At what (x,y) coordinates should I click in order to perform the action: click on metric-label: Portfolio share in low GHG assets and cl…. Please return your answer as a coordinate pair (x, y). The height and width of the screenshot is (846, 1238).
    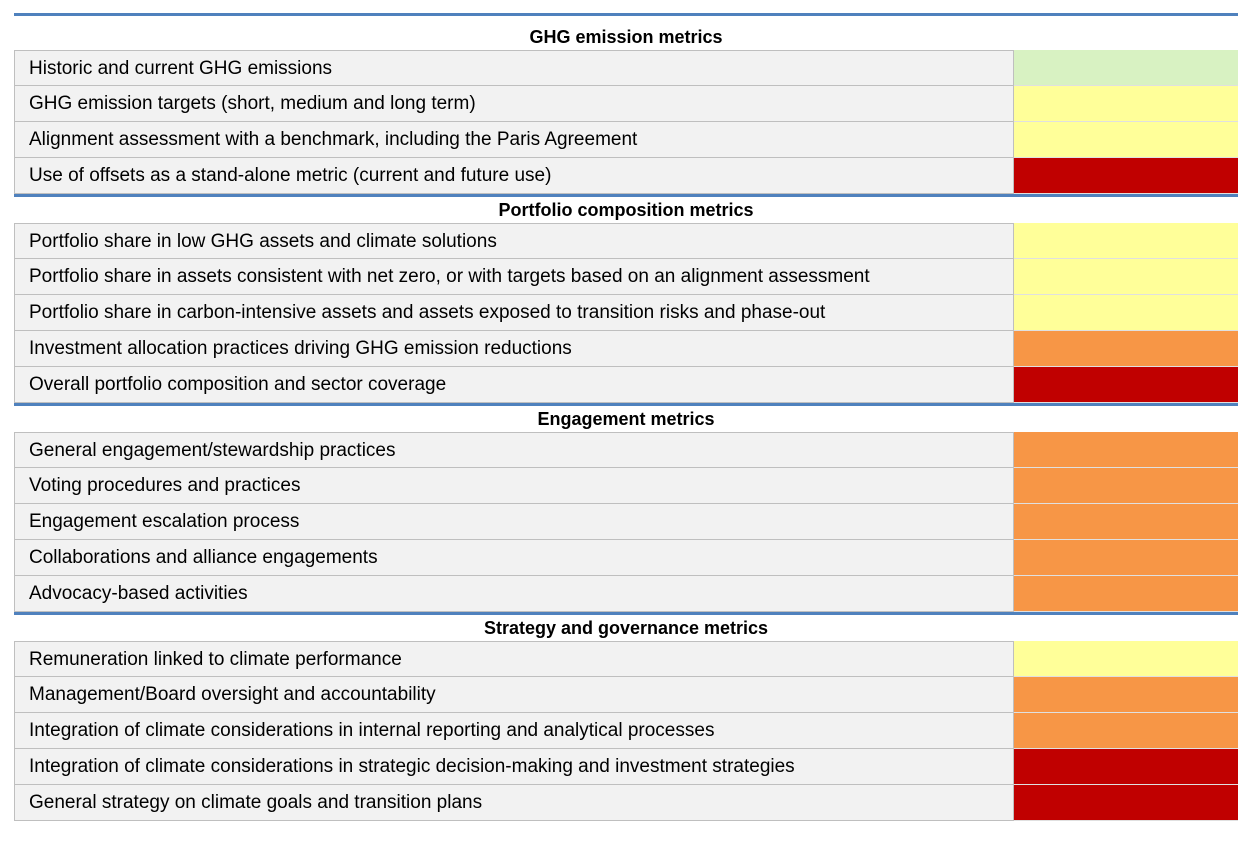
    Looking at the image, I should click on (514, 241).